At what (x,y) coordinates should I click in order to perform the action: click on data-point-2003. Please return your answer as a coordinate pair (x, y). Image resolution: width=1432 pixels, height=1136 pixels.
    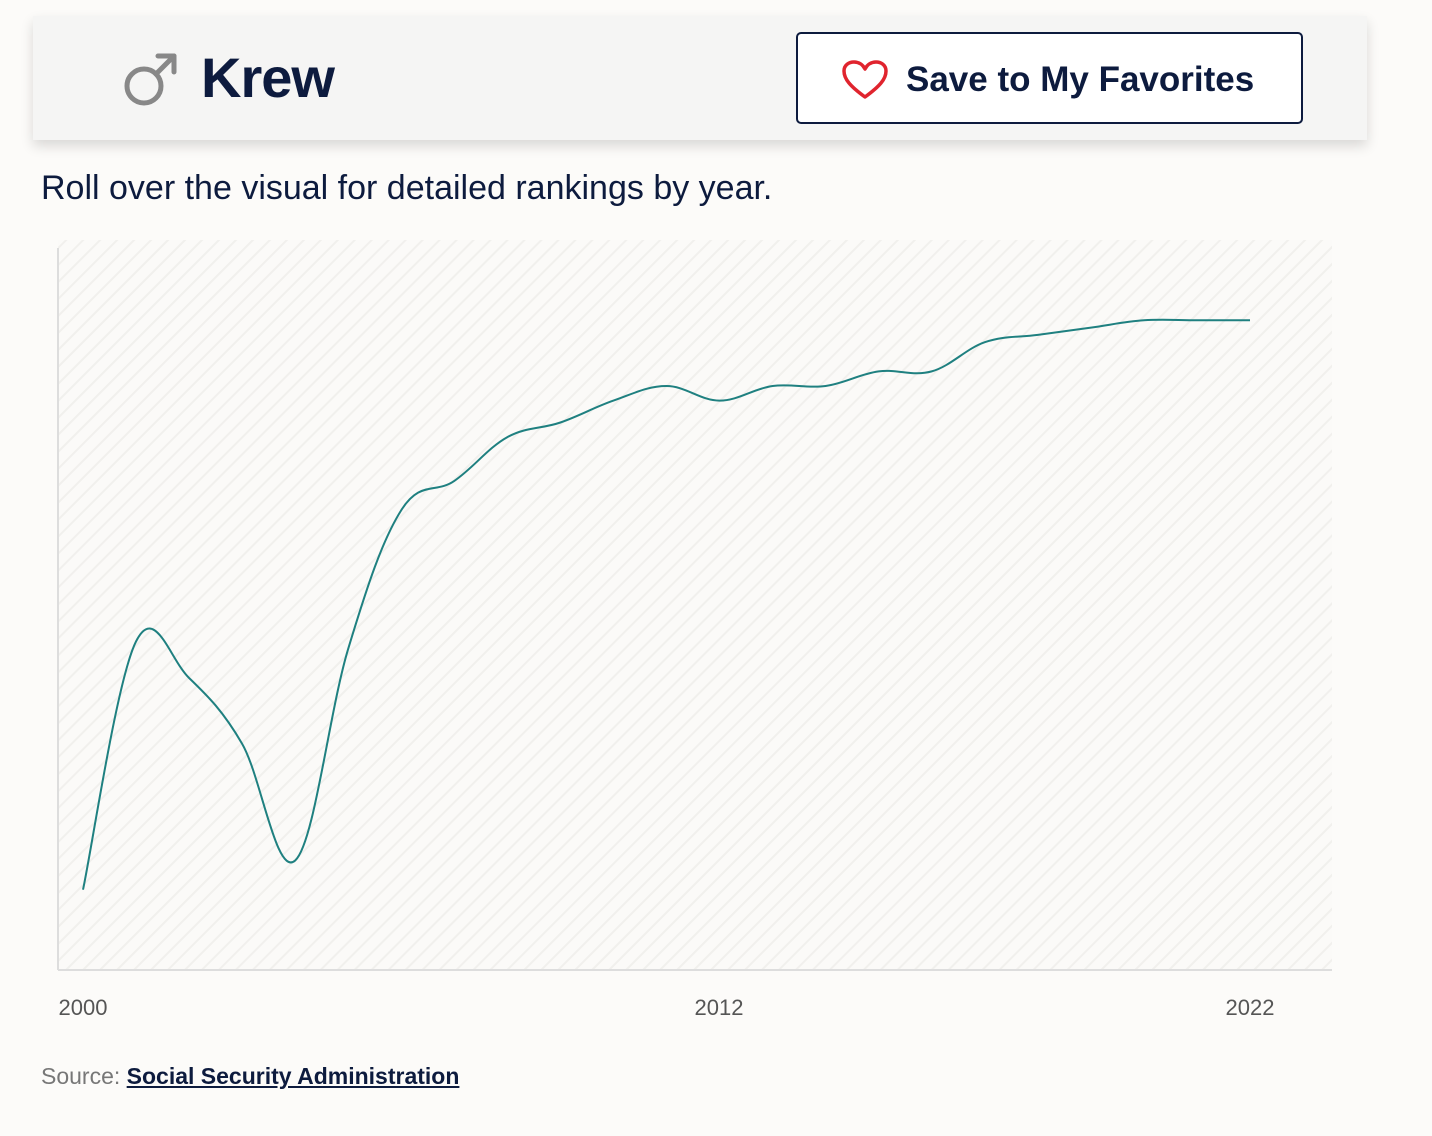
    Looking at the image, I should click on (242, 744).